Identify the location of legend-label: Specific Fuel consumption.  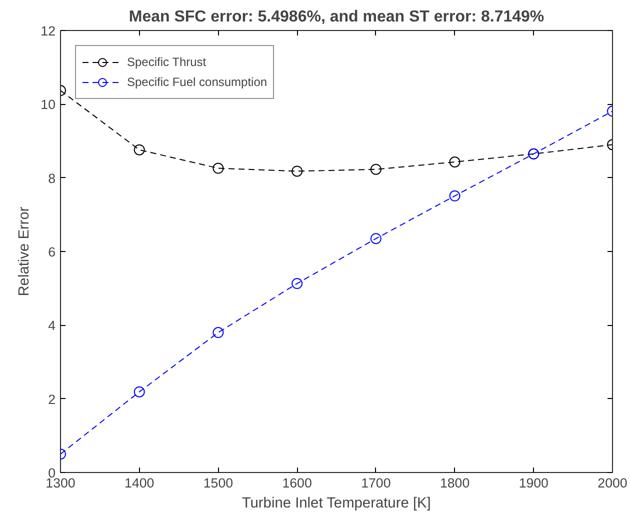
(197, 82).